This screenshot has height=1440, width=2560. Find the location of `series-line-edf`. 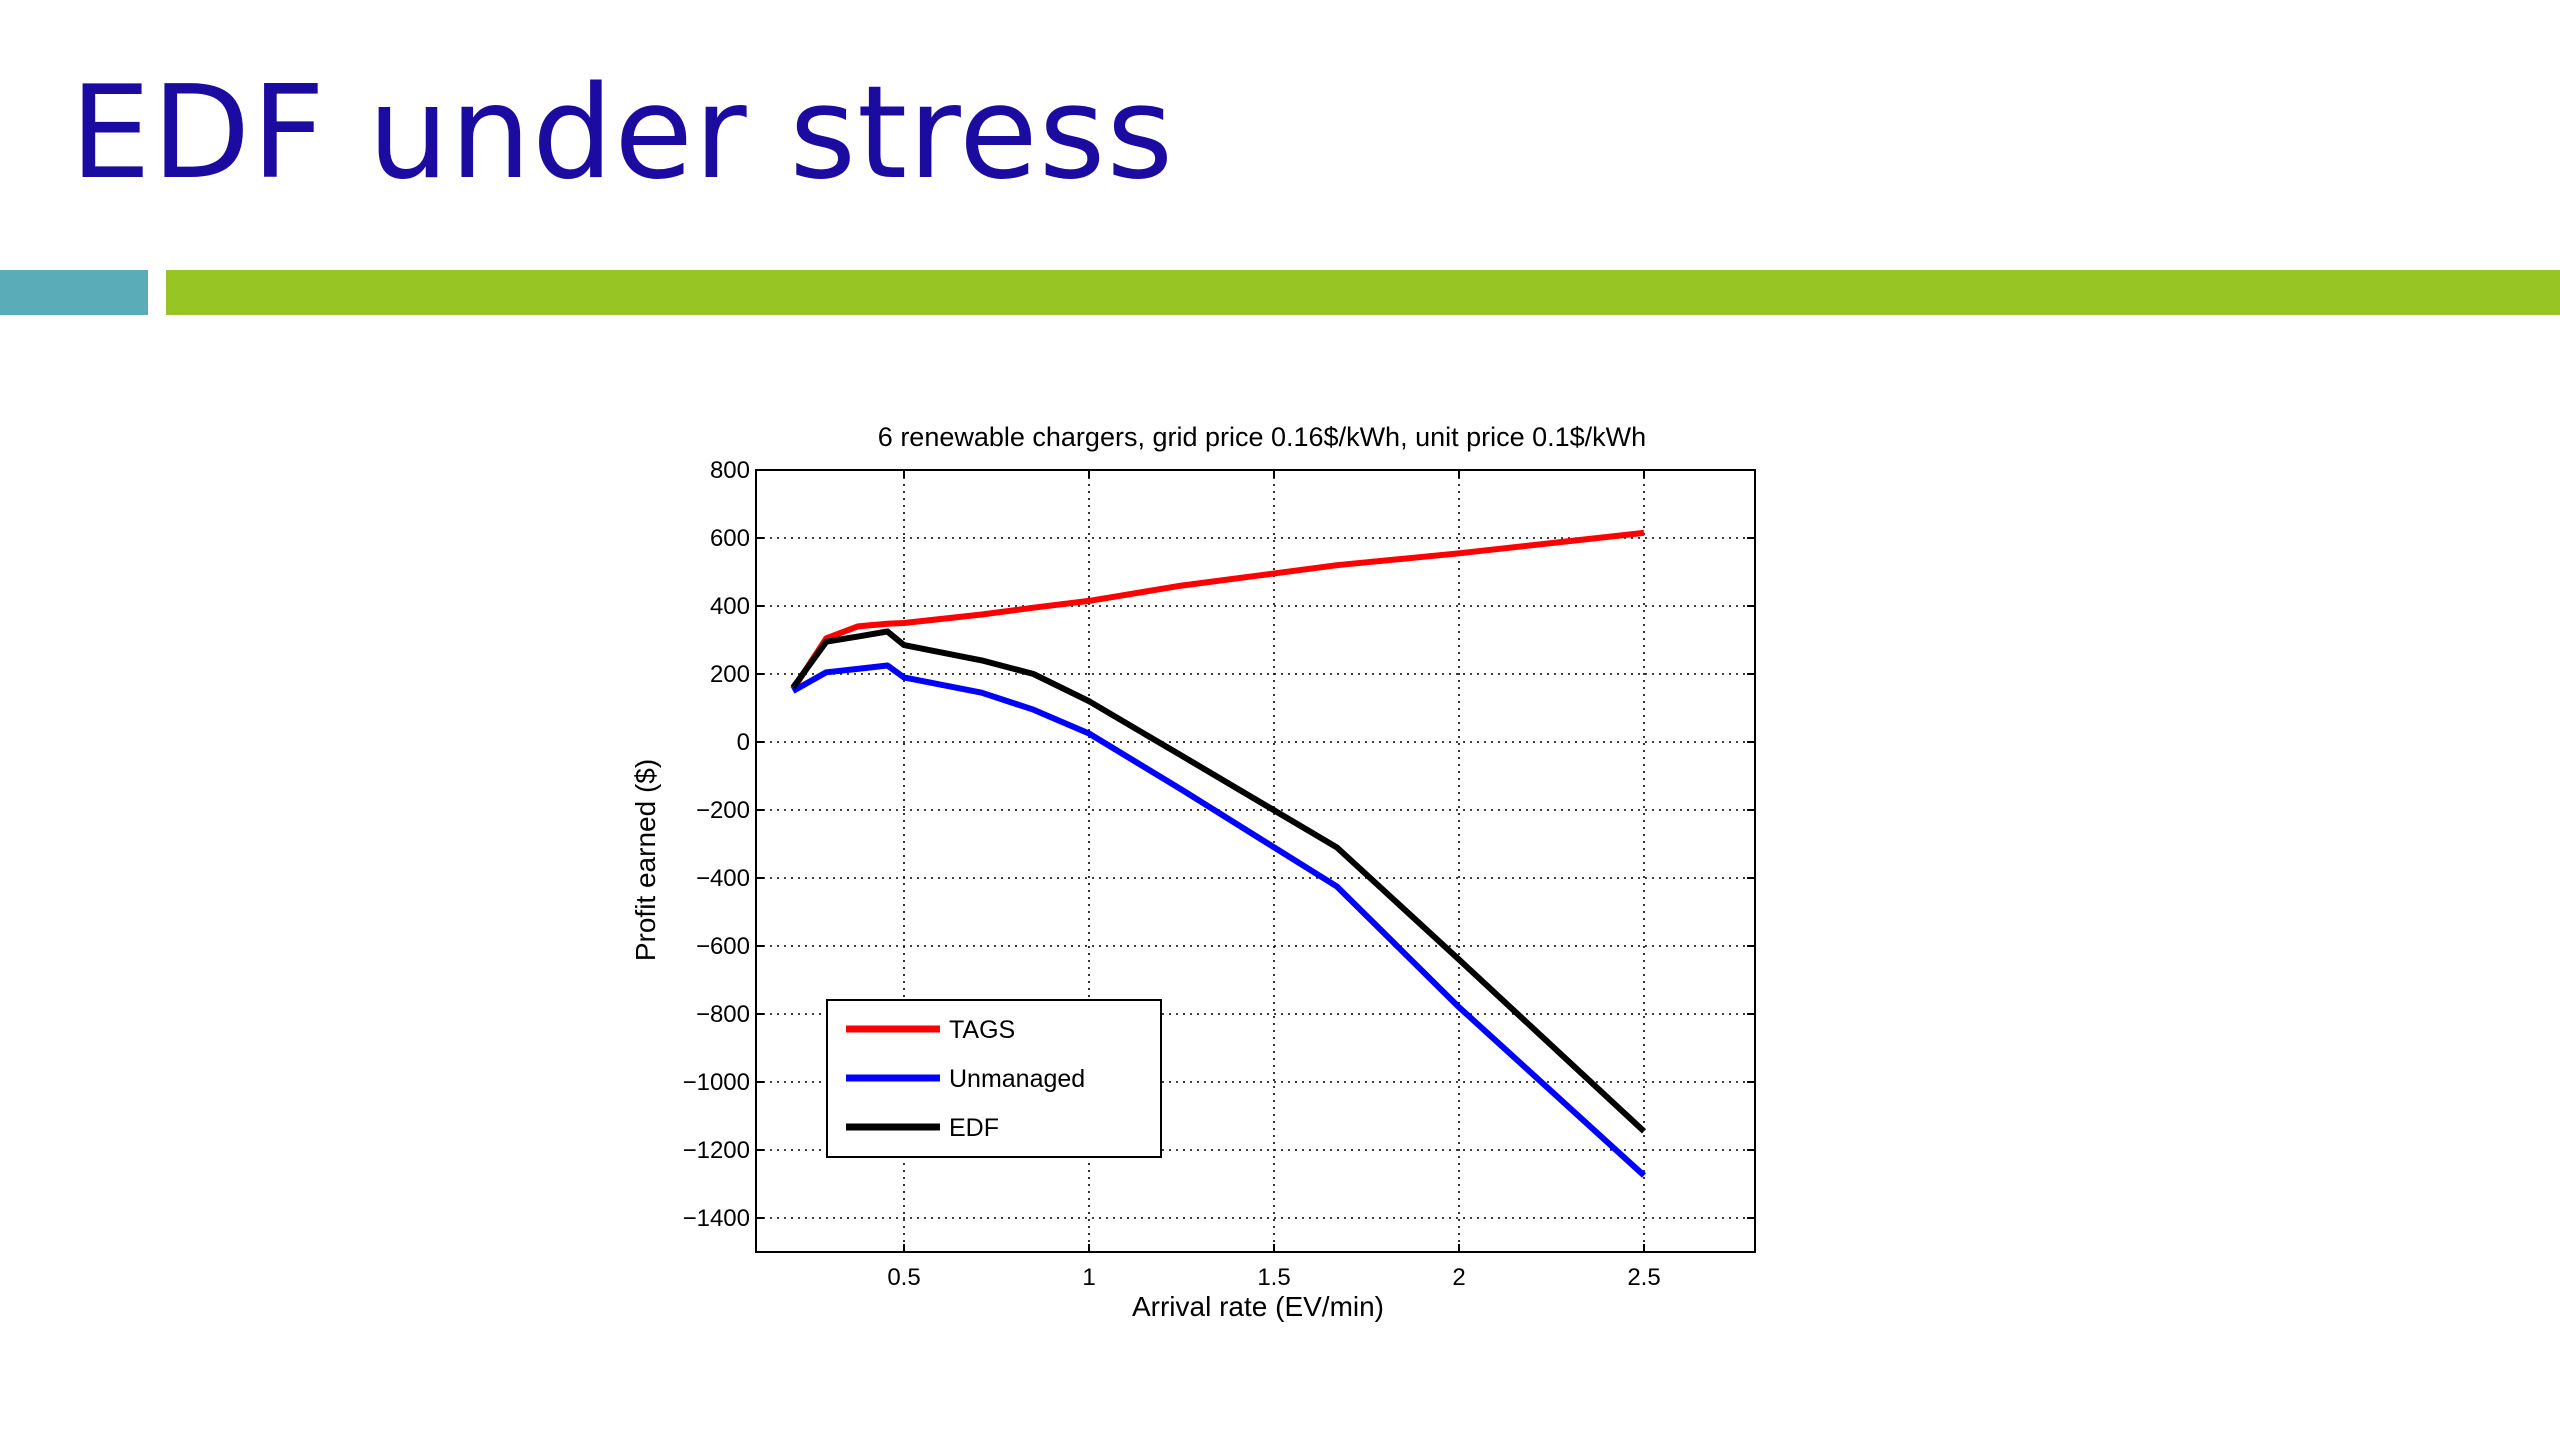

series-line-edf is located at coordinates (1218, 881).